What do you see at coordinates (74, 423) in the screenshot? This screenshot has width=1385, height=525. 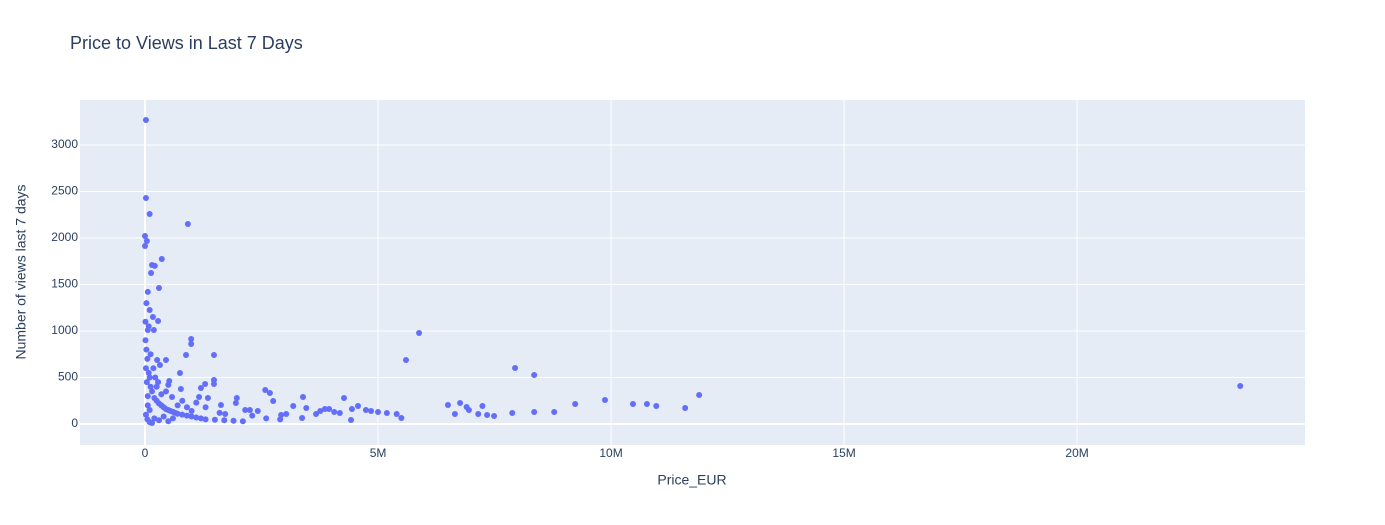 I see `y-tick-label: 0` at bounding box center [74, 423].